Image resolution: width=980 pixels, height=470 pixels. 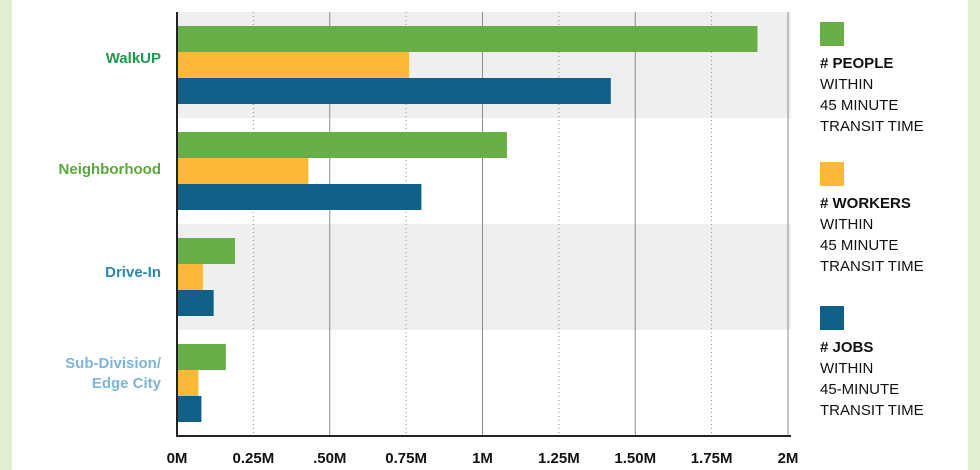 I want to click on legend-head: # WORKERS, so click(x=865, y=203).